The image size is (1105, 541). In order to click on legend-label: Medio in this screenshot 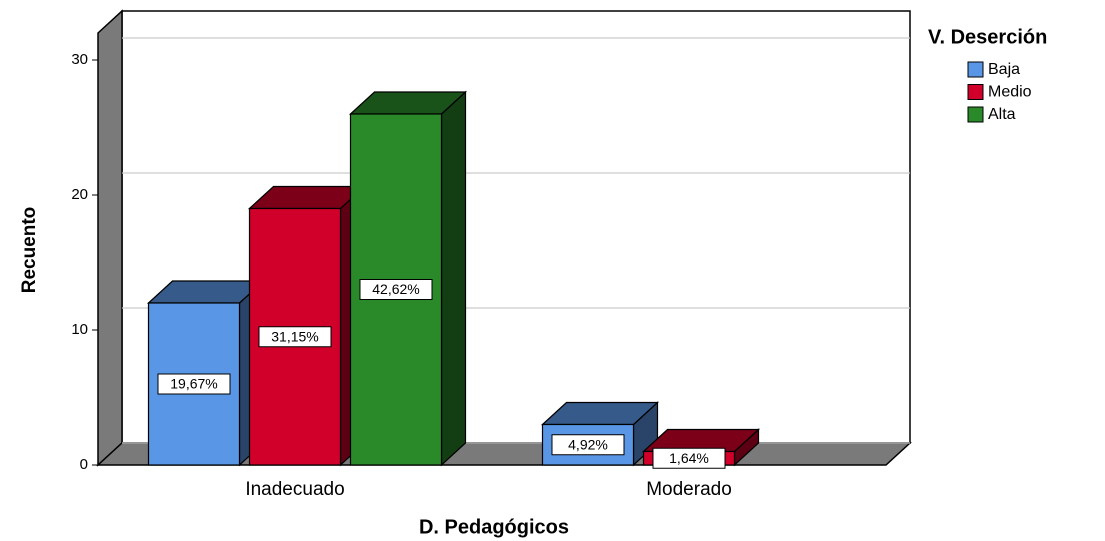, I will do `click(1010, 92)`.